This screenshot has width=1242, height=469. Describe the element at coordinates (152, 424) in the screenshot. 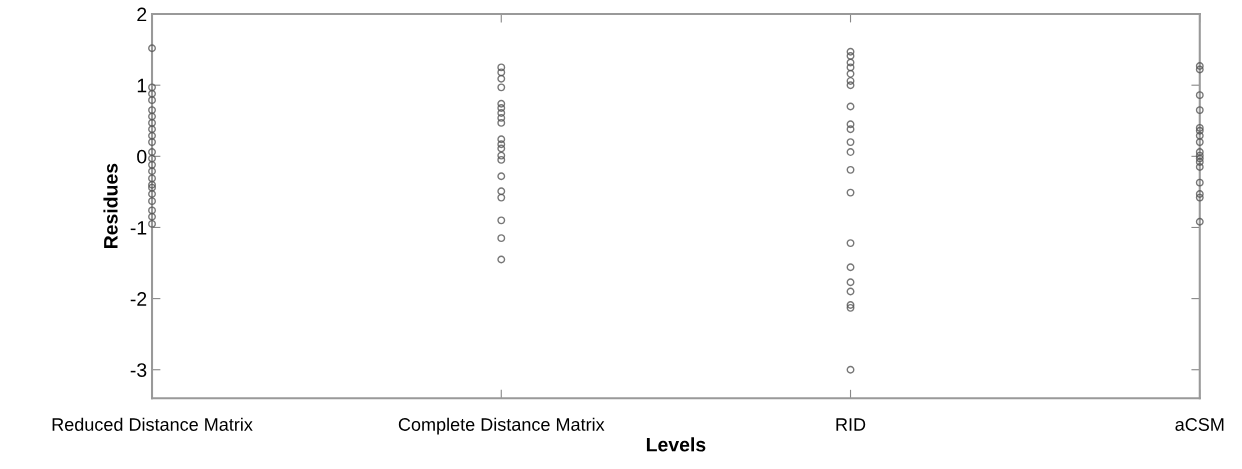

I see `x-tick-label: Reduced Distance Matrix` at that location.